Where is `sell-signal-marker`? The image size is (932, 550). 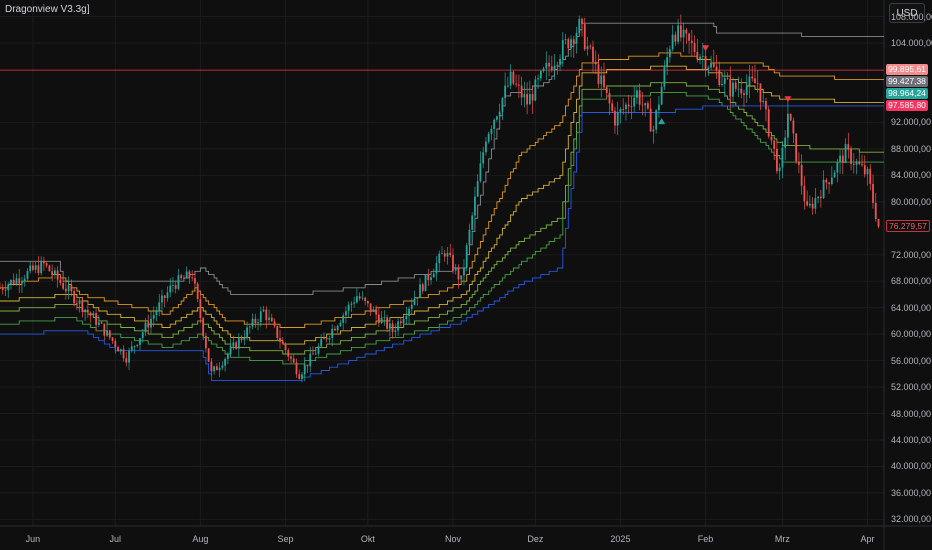 sell-signal-marker is located at coordinates (706, 48).